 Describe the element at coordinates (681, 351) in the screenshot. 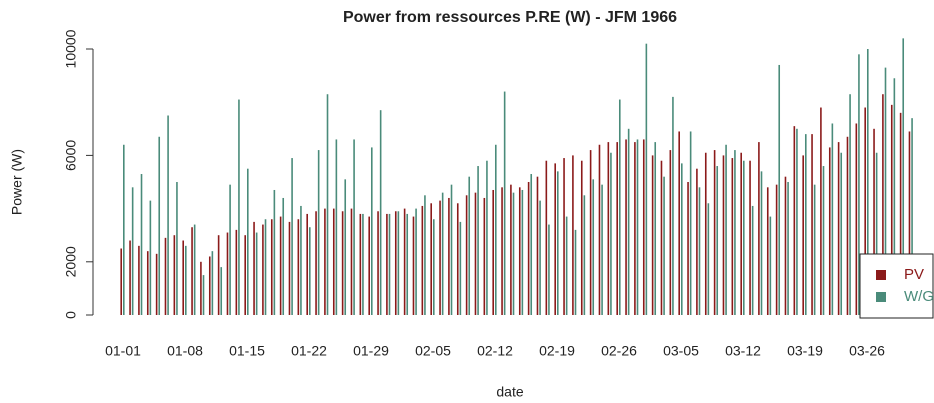

I see `x-tick-label: 03-05` at that location.